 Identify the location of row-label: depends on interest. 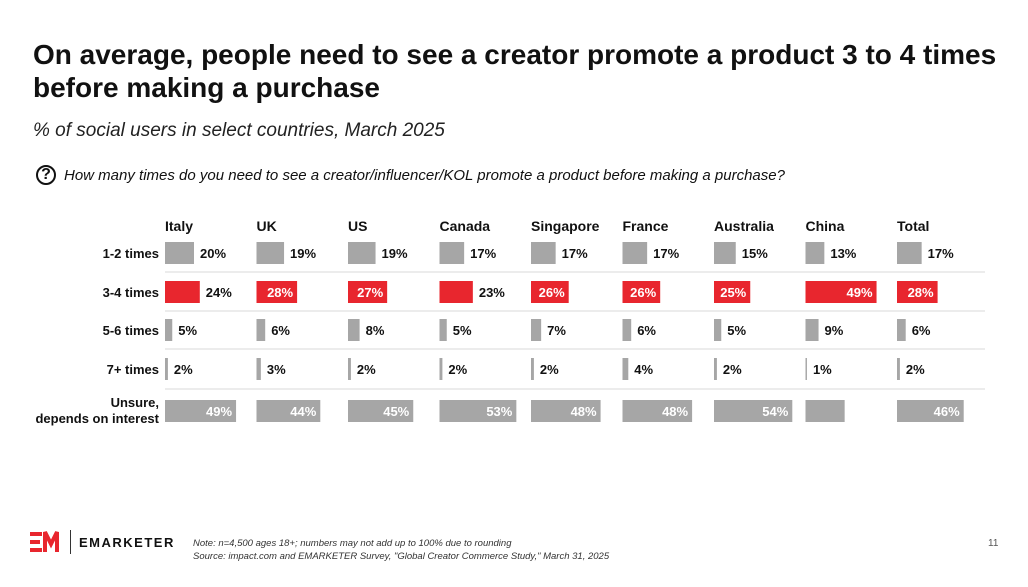
(97, 418).